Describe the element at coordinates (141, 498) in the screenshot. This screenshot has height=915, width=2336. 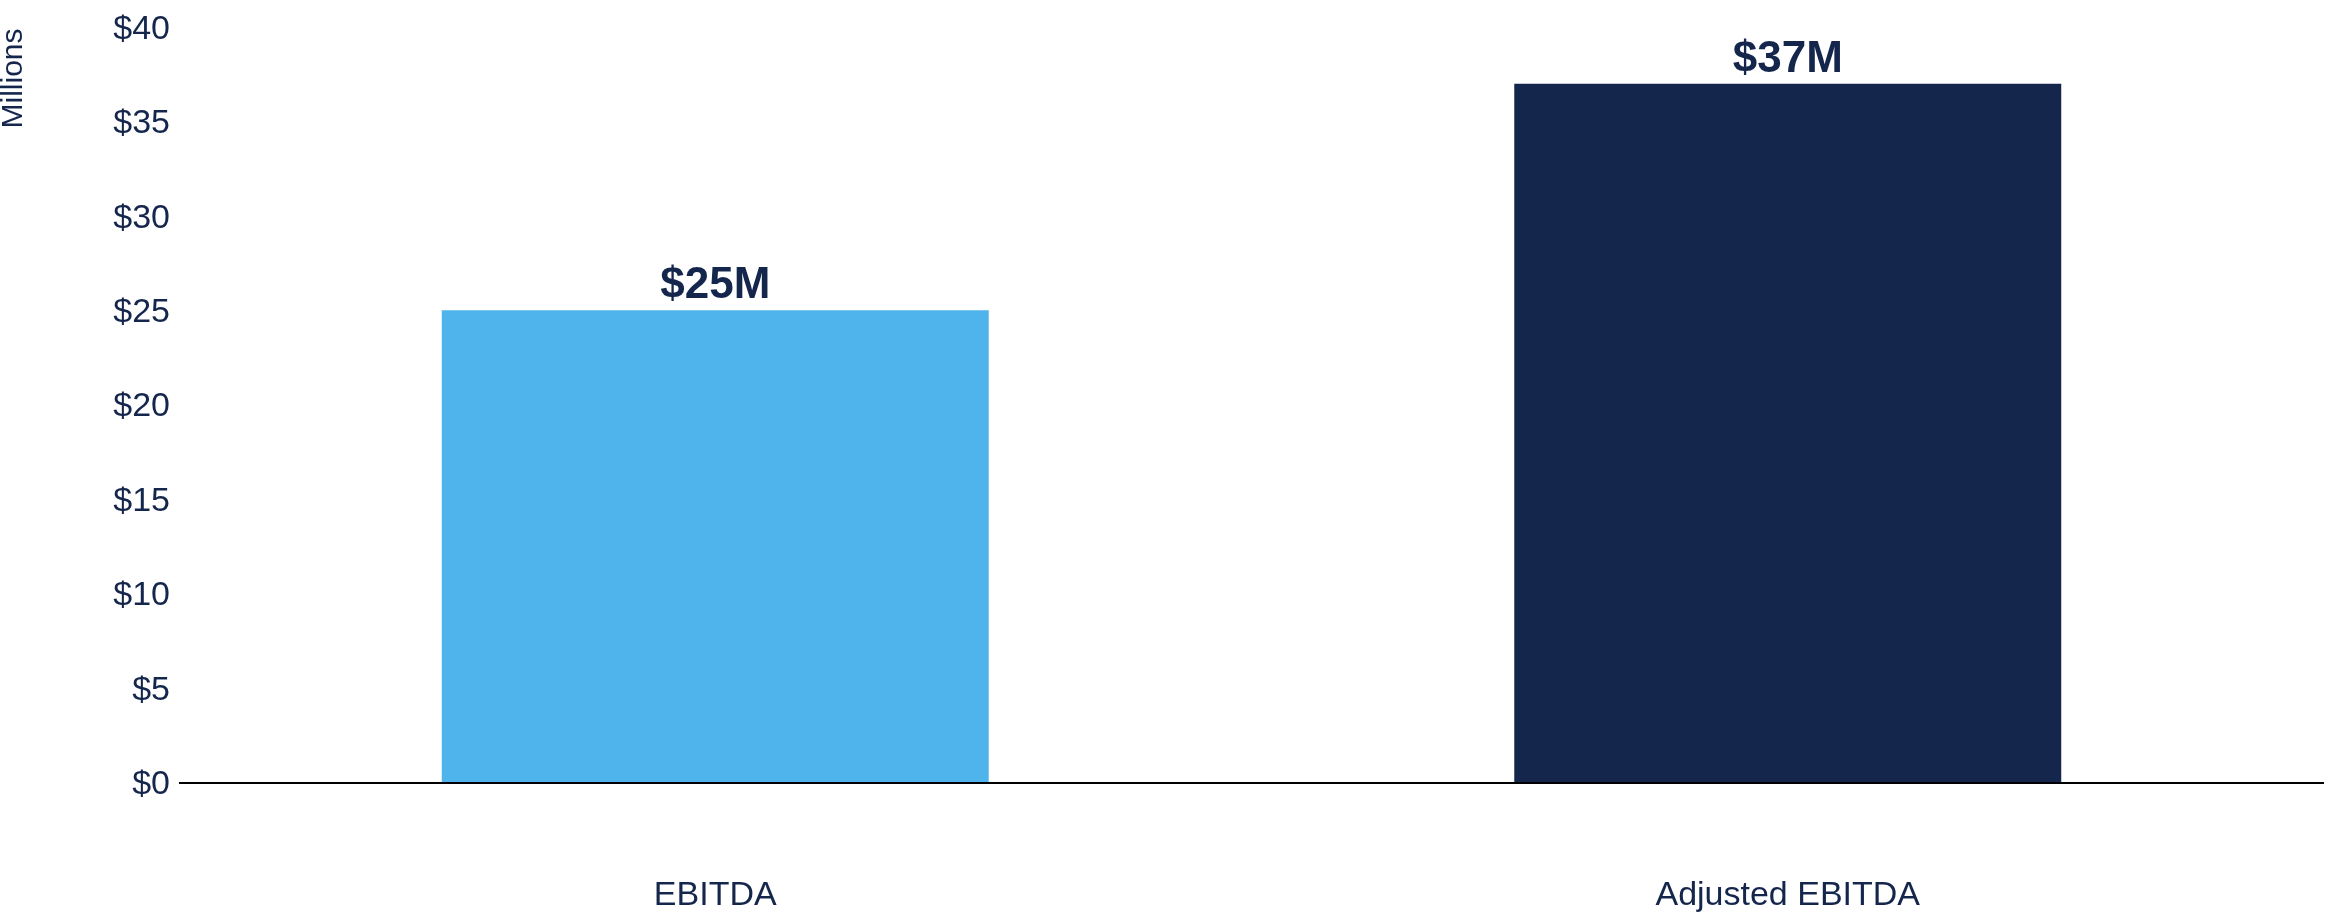
I see `y-tick-label: $15` at that location.